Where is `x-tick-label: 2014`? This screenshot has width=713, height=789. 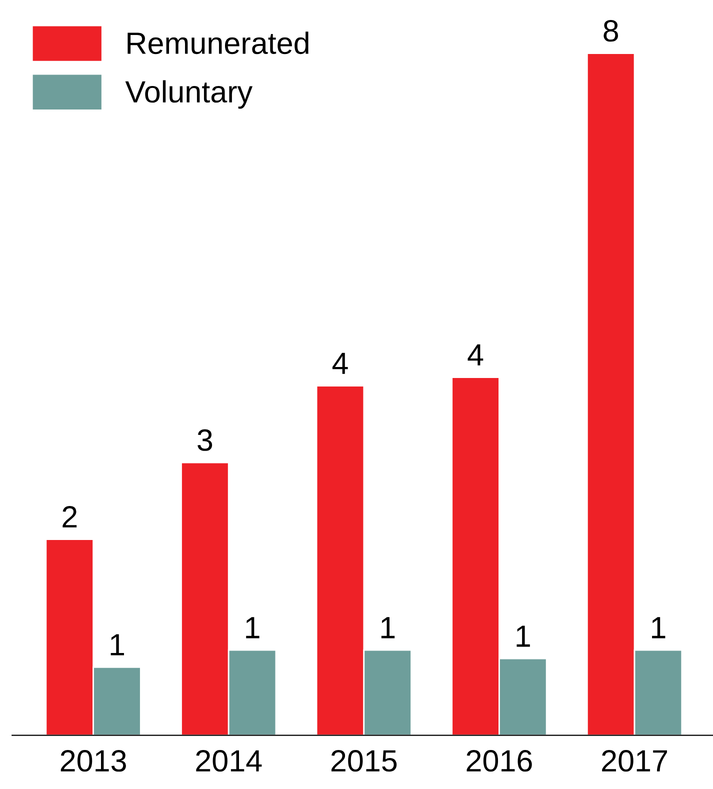 x-tick-label: 2014 is located at coordinates (229, 761).